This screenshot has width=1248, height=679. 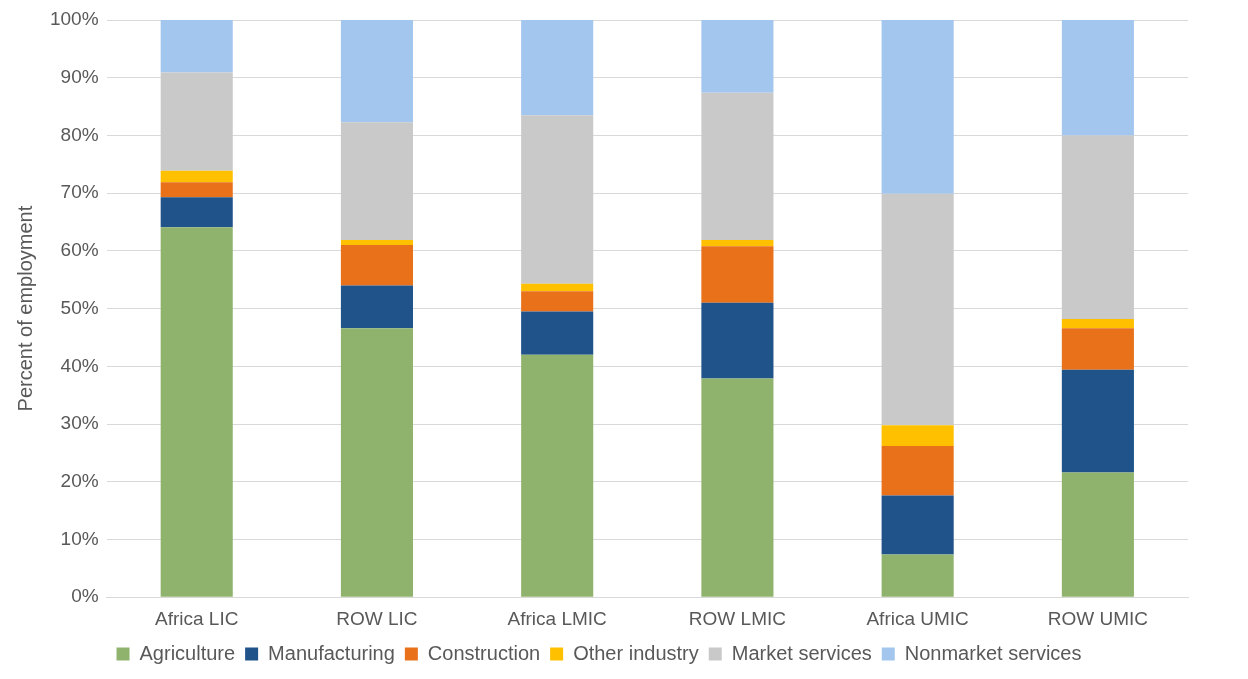 What do you see at coordinates (79, 423) in the screenshot?
I see `y-tick-label: 30%` at bounding box center [79, 423].